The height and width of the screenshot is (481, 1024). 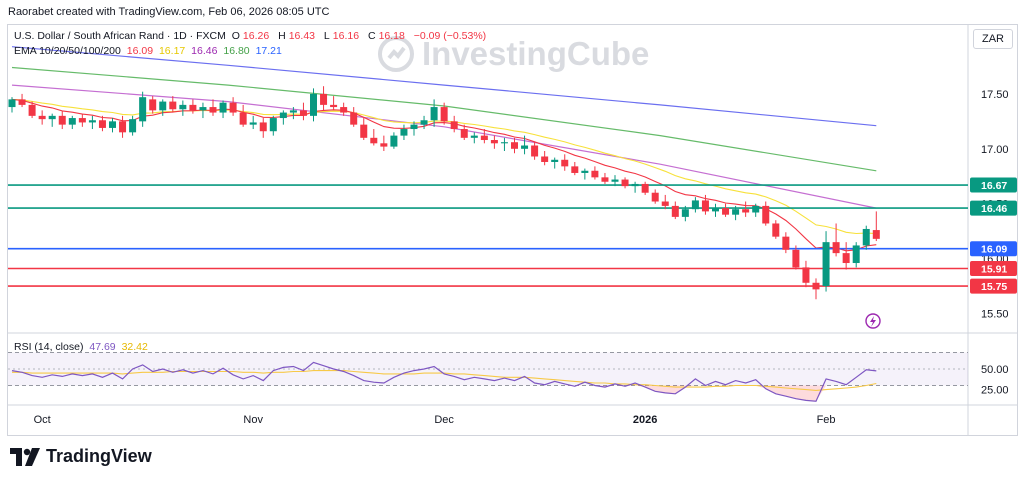 What do you see at coordinates (826, 420) in the screenshot?
I see `x-tick-label: Feb` at bounding box center [826, 420].